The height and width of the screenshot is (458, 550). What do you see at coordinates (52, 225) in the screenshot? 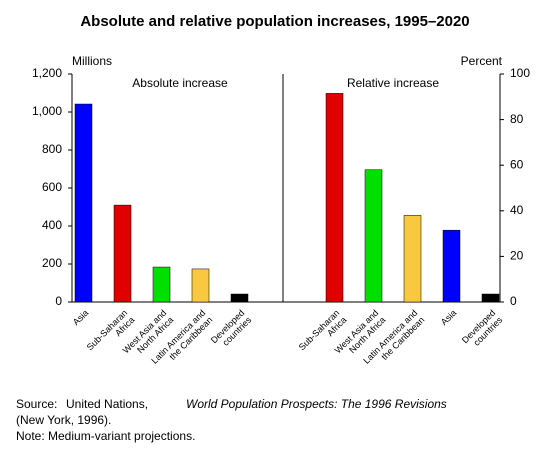
I see `y-tick-label: 400` at bounding box center [52, 225].